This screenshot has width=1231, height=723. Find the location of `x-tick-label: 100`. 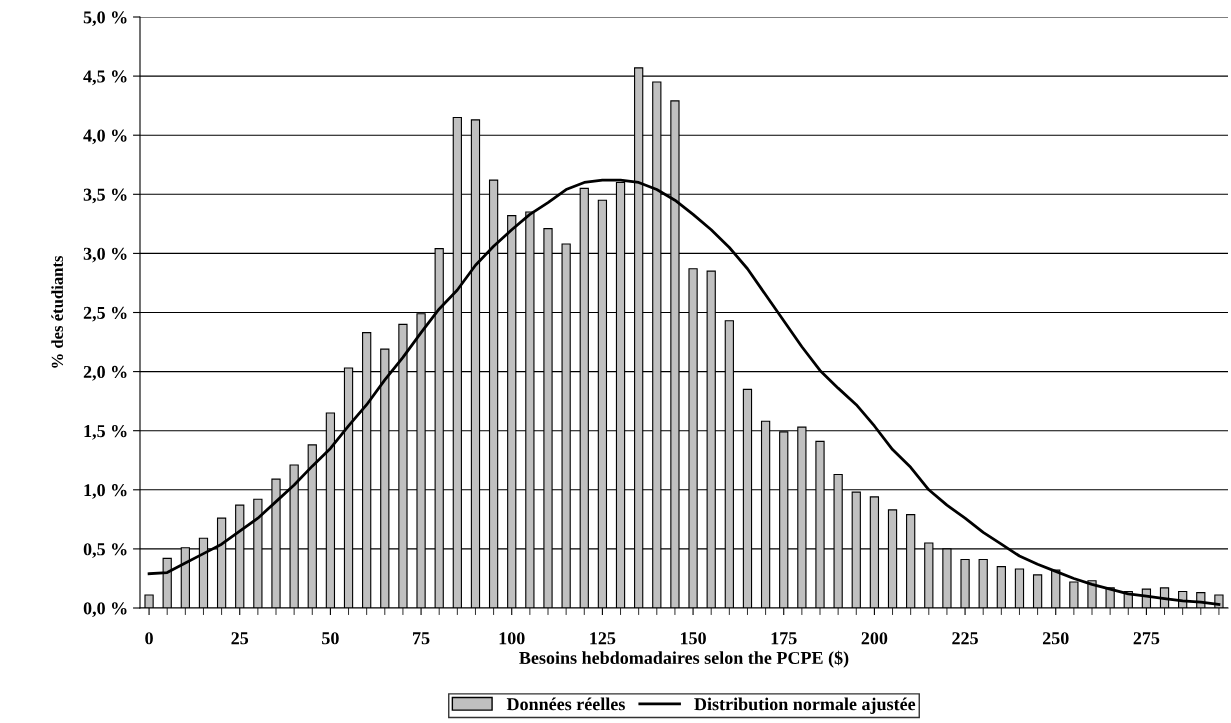

x-tick-label: 100 is located at coordinates (512, 638).